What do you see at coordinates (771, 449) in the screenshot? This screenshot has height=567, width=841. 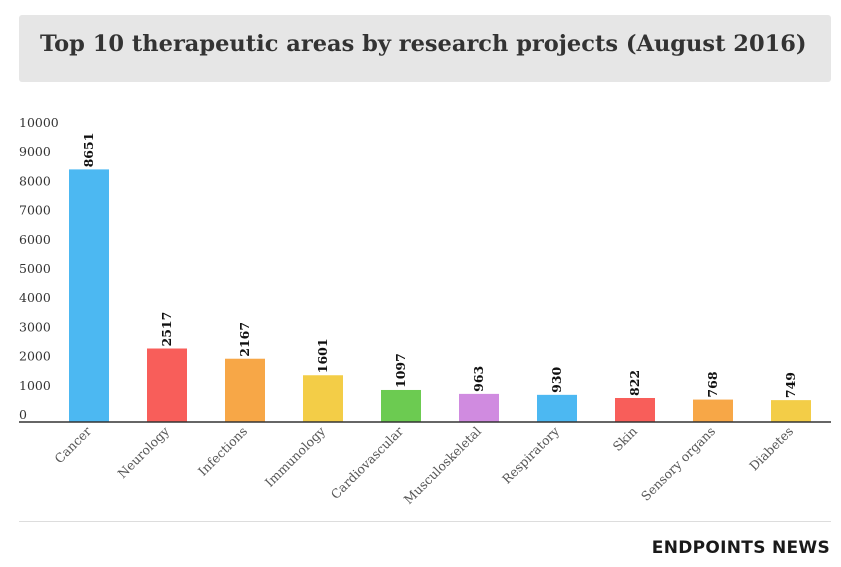 I see `category-label-9: Diabetes` at bounding box center [771, 449].